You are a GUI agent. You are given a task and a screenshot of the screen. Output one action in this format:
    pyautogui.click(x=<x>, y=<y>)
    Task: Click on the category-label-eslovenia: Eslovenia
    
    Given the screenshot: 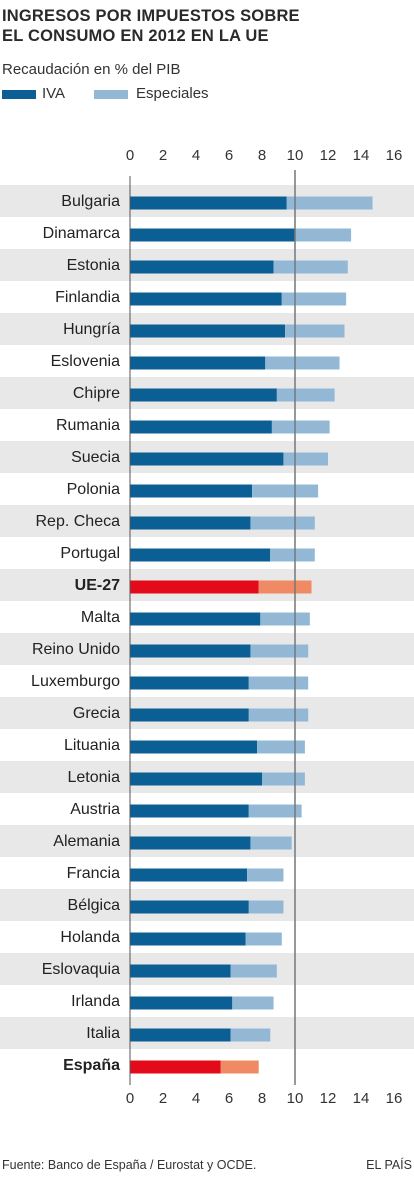 What is the action you would take?
    pyautogui.click(x=85, y=361)
    